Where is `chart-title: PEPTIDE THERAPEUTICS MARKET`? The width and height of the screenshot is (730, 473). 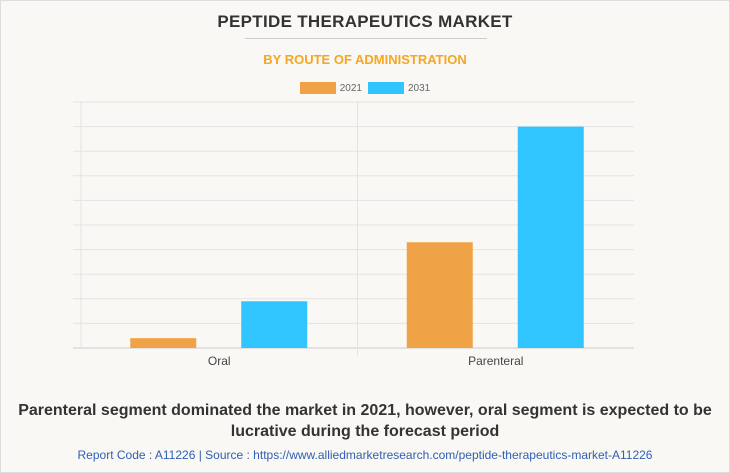 chart-title: PEPTIDE THERAPEUTICS MARKET is located at coordinates (365, 21).